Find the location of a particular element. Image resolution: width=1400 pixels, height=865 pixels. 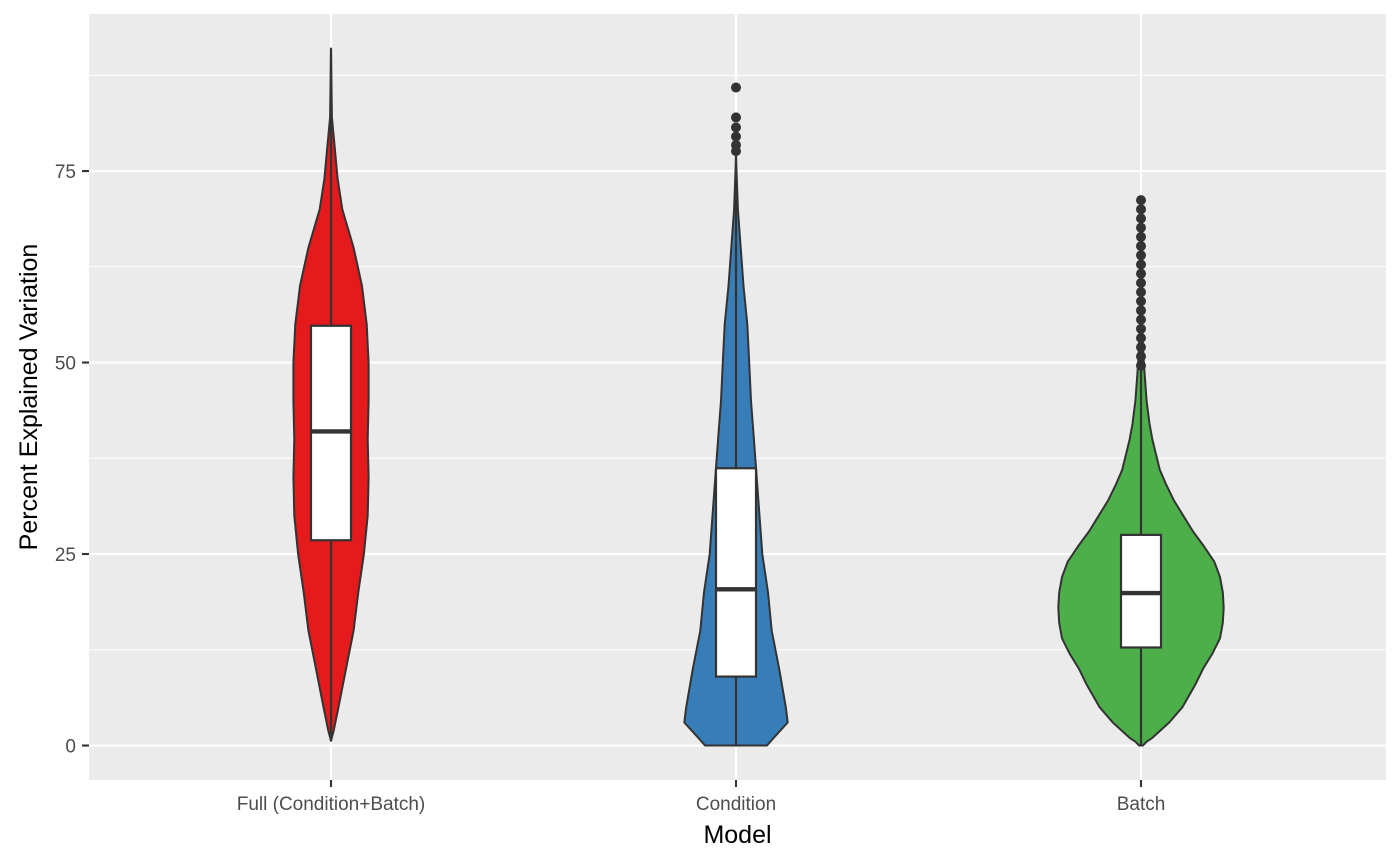

y-tick-label: 75 is located at coordinates (65, 172).